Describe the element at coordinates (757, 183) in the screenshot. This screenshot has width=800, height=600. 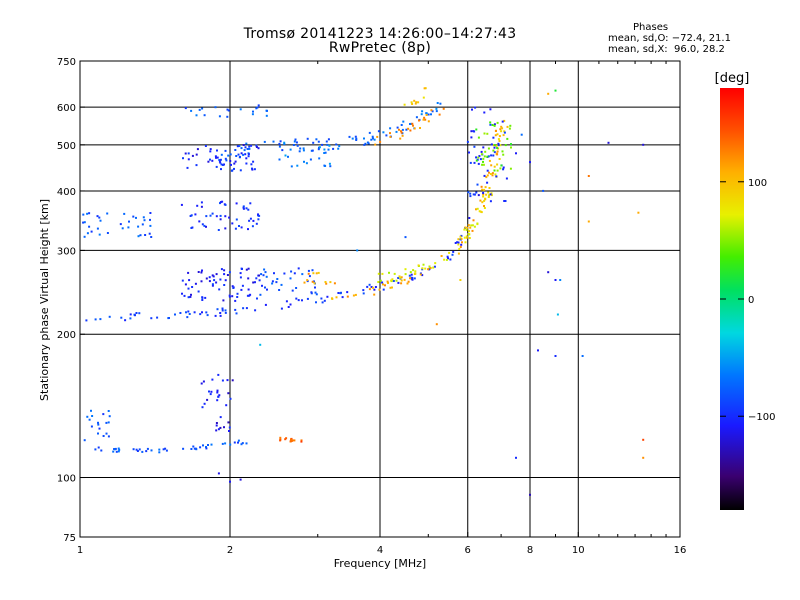
I see `colorbar-tick-label: 100` at that location.